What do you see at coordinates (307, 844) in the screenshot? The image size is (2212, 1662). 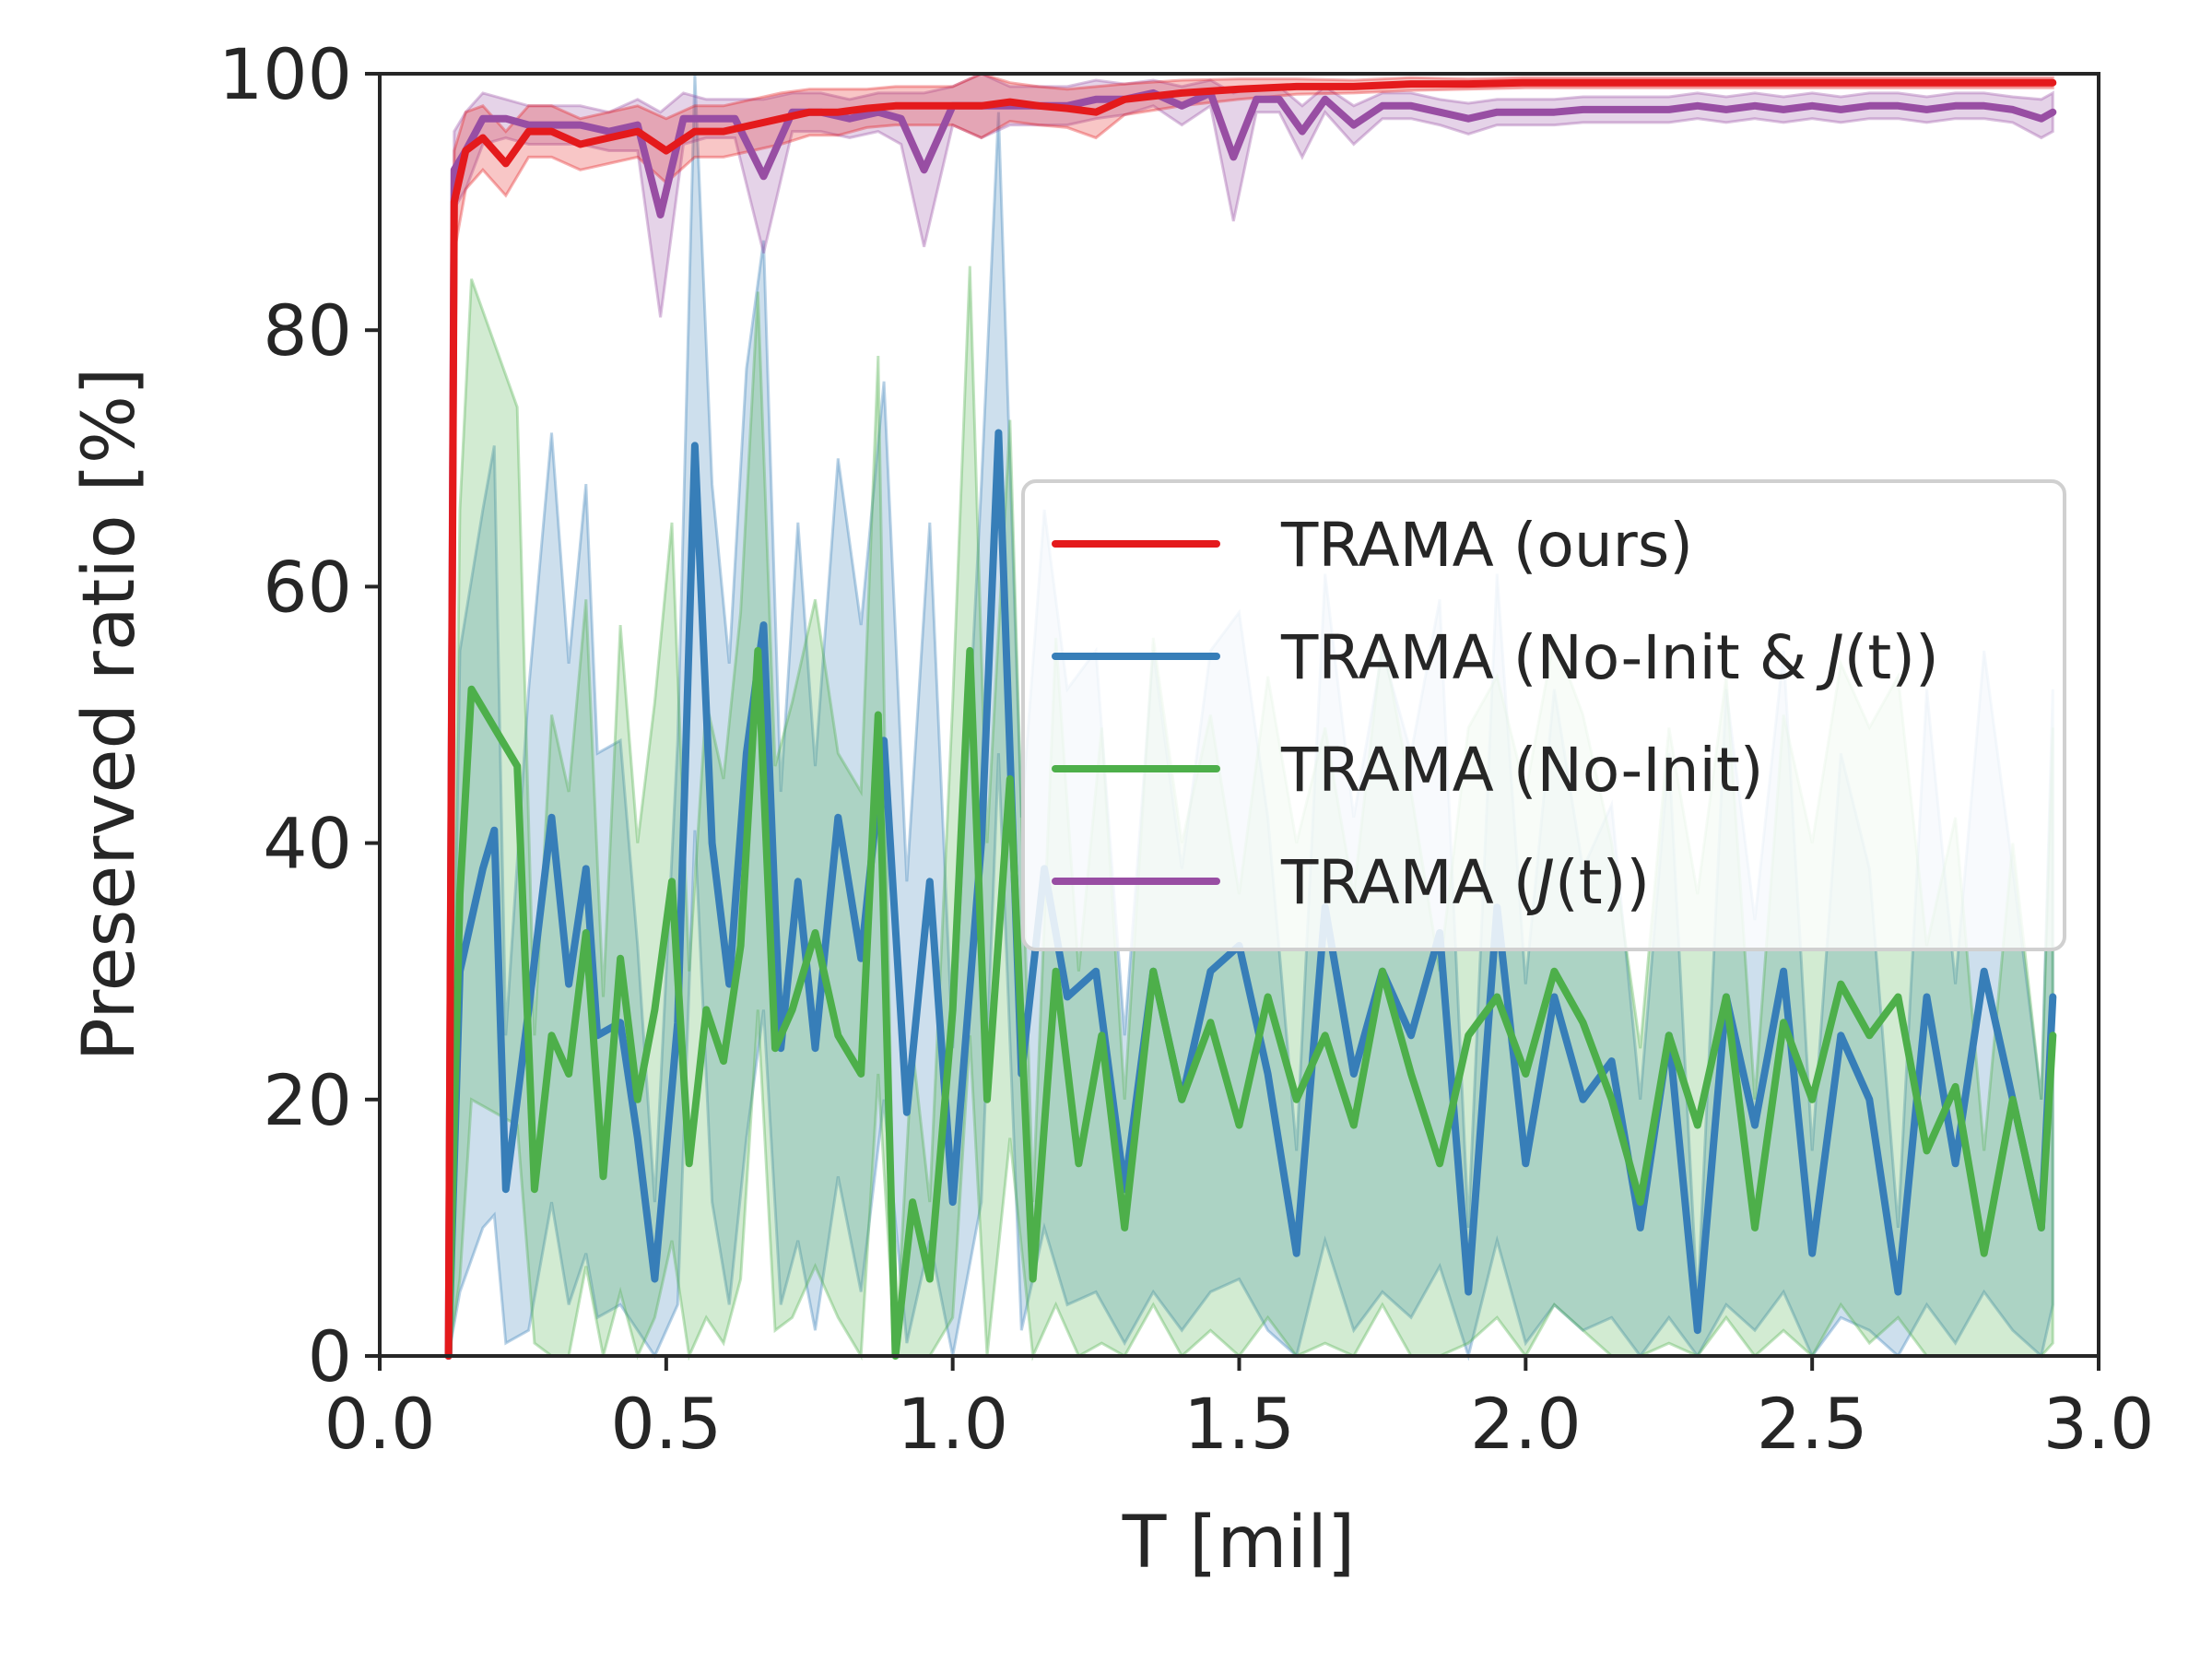 I see `y-tick-label: 40` at bounding box center [307, 844].